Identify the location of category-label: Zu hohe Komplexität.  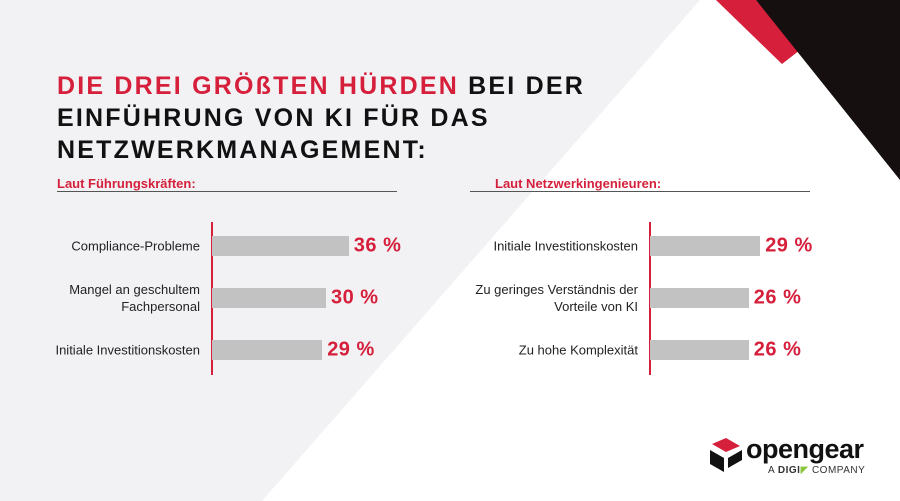
(578, 350).